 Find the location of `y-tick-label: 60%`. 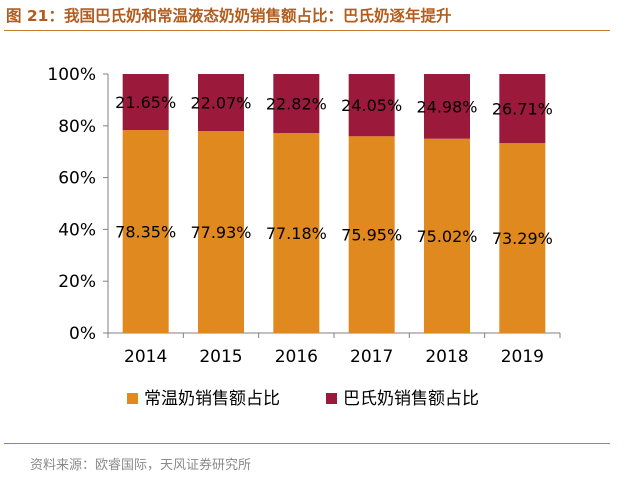

y-tick-label: 60% is located at coordinates (77, 179).